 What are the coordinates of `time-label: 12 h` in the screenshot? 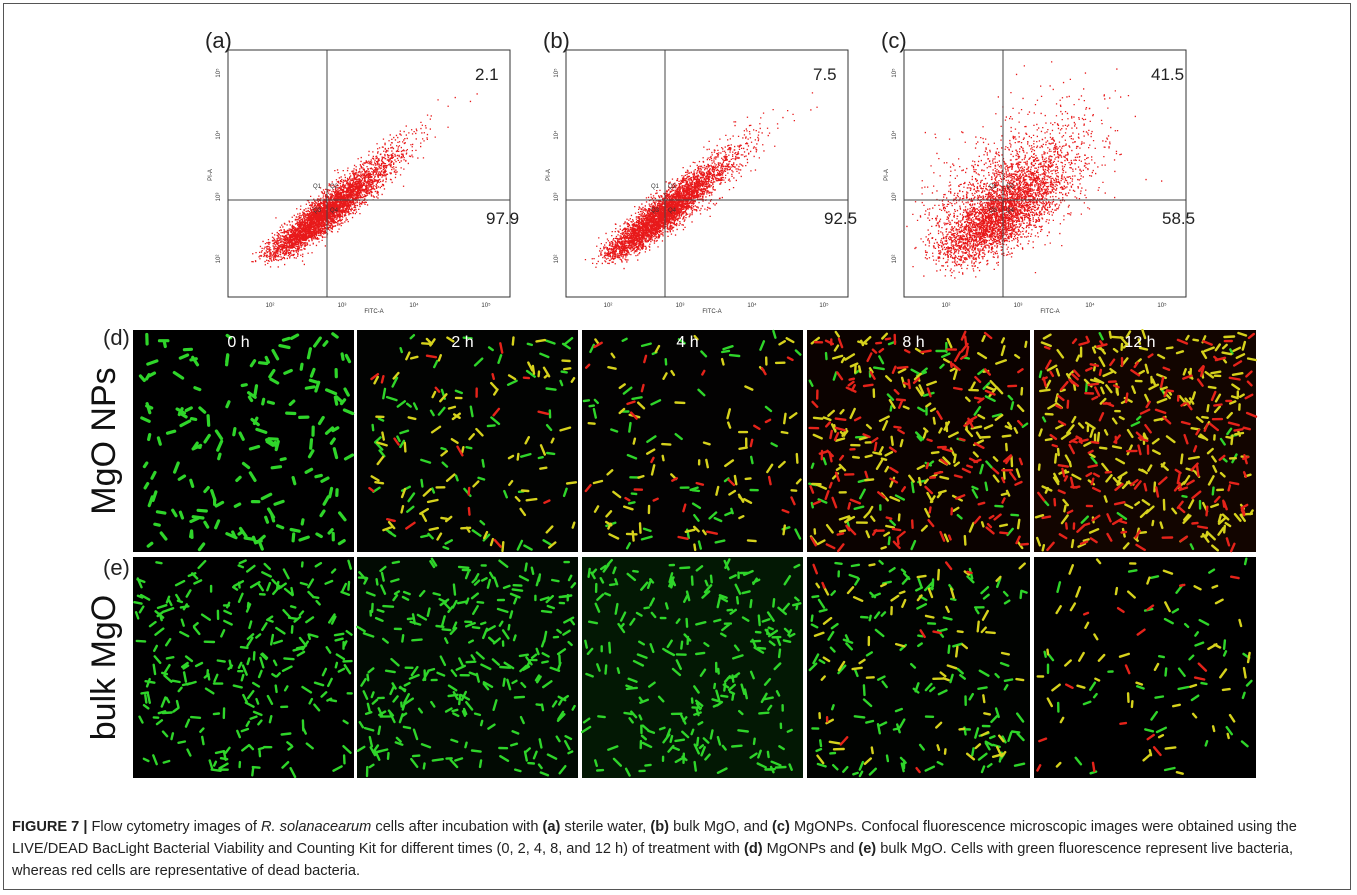 It's located at (1139, 342).